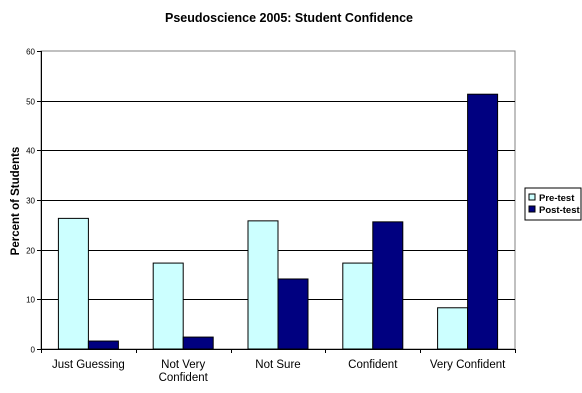  What do you see at coordinates (289, 18) in the screenshot?
I see `chart-title: Pseudoscience 2005: Student Confidence` at bounding box center [289, 18].